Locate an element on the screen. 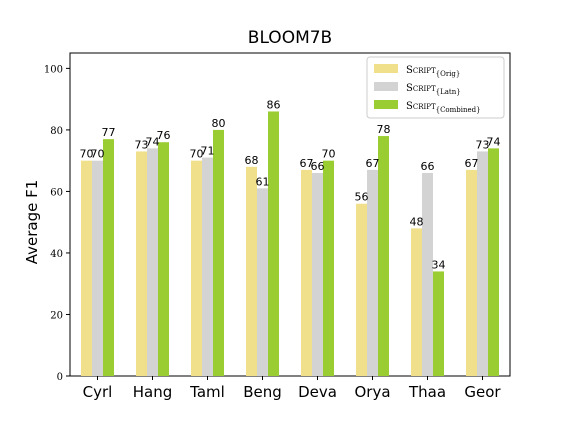 This screenshot has width=565, height=423. data-label: 77 is located at coordinates (109, 132).